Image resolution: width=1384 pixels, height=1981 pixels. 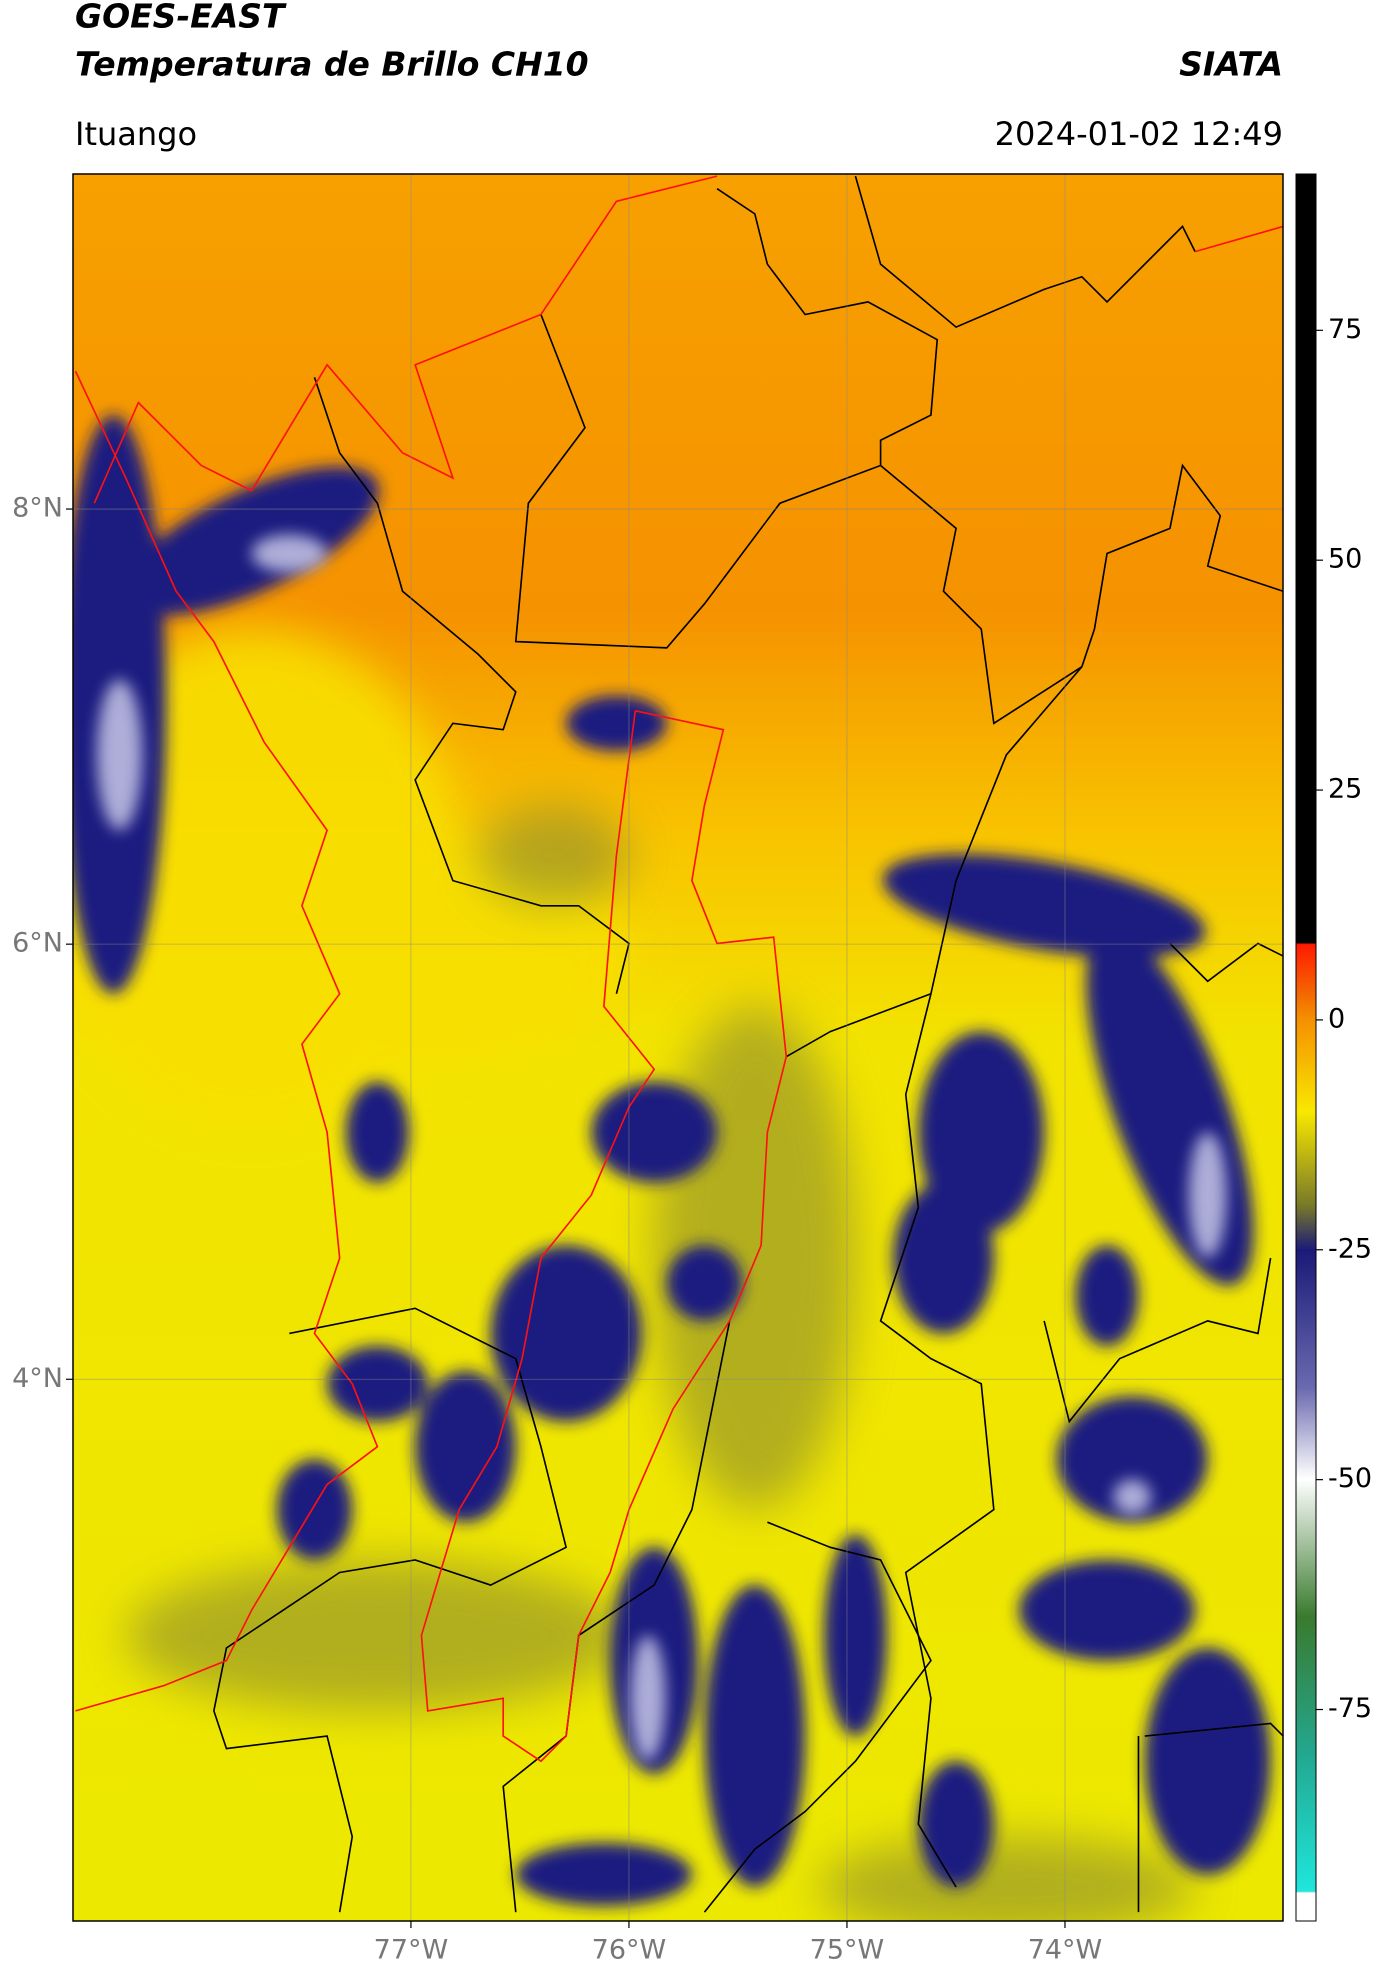 I want to click on colorbar-tick-label: -50, so click(x=1350, y=1478).